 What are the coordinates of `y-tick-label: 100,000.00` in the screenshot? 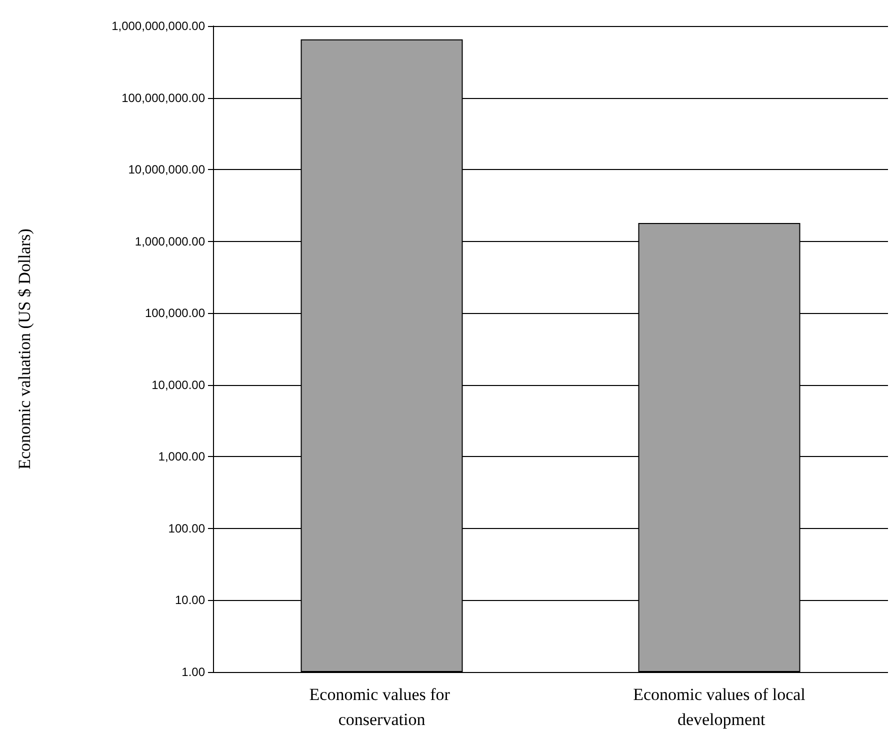 It's located at (175, 313).